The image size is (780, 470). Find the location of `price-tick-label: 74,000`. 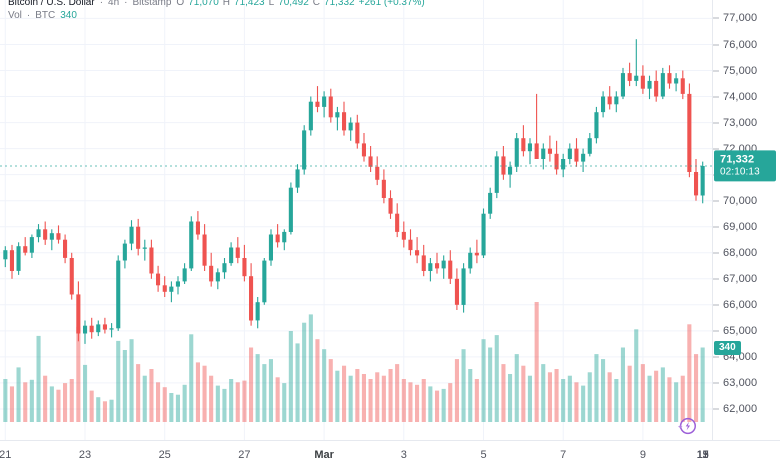

price-tick-label: 74,000 is located at coordinates (740, 96).